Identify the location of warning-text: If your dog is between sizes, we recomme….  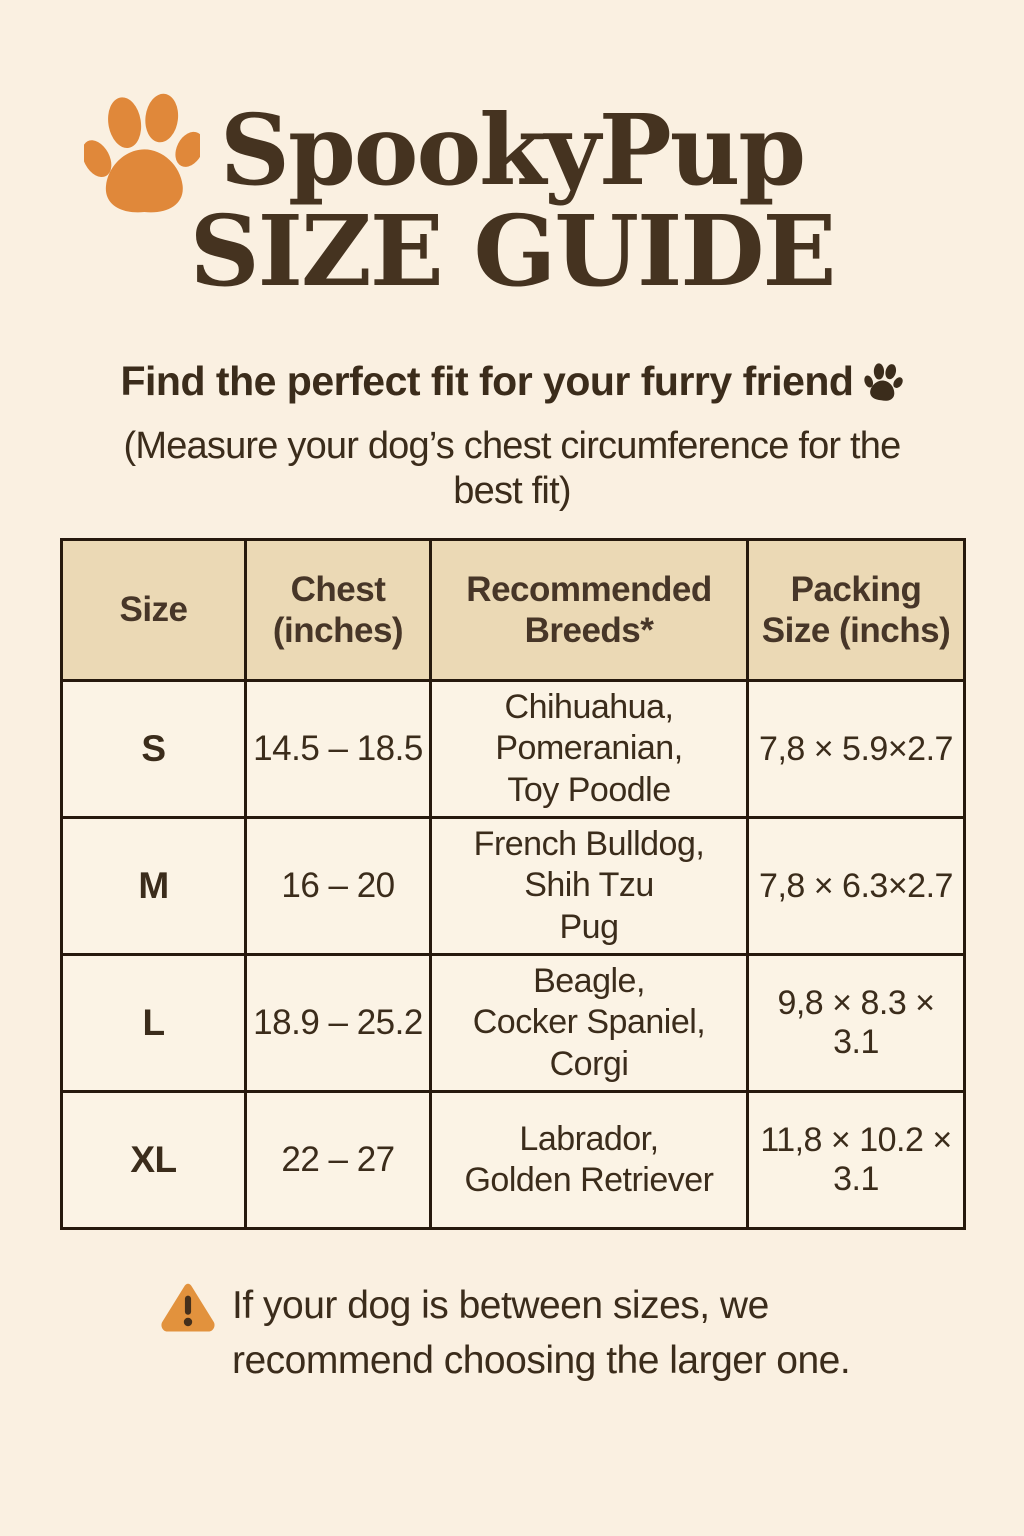
(541, 1333).